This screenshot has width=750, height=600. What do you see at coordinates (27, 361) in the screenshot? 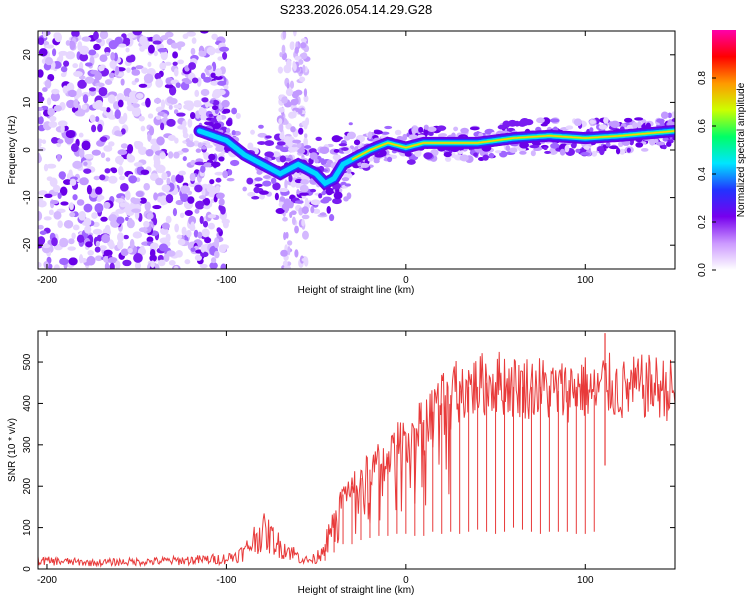
I see `y-tick-label: 500` at bounding box center [27, 361].